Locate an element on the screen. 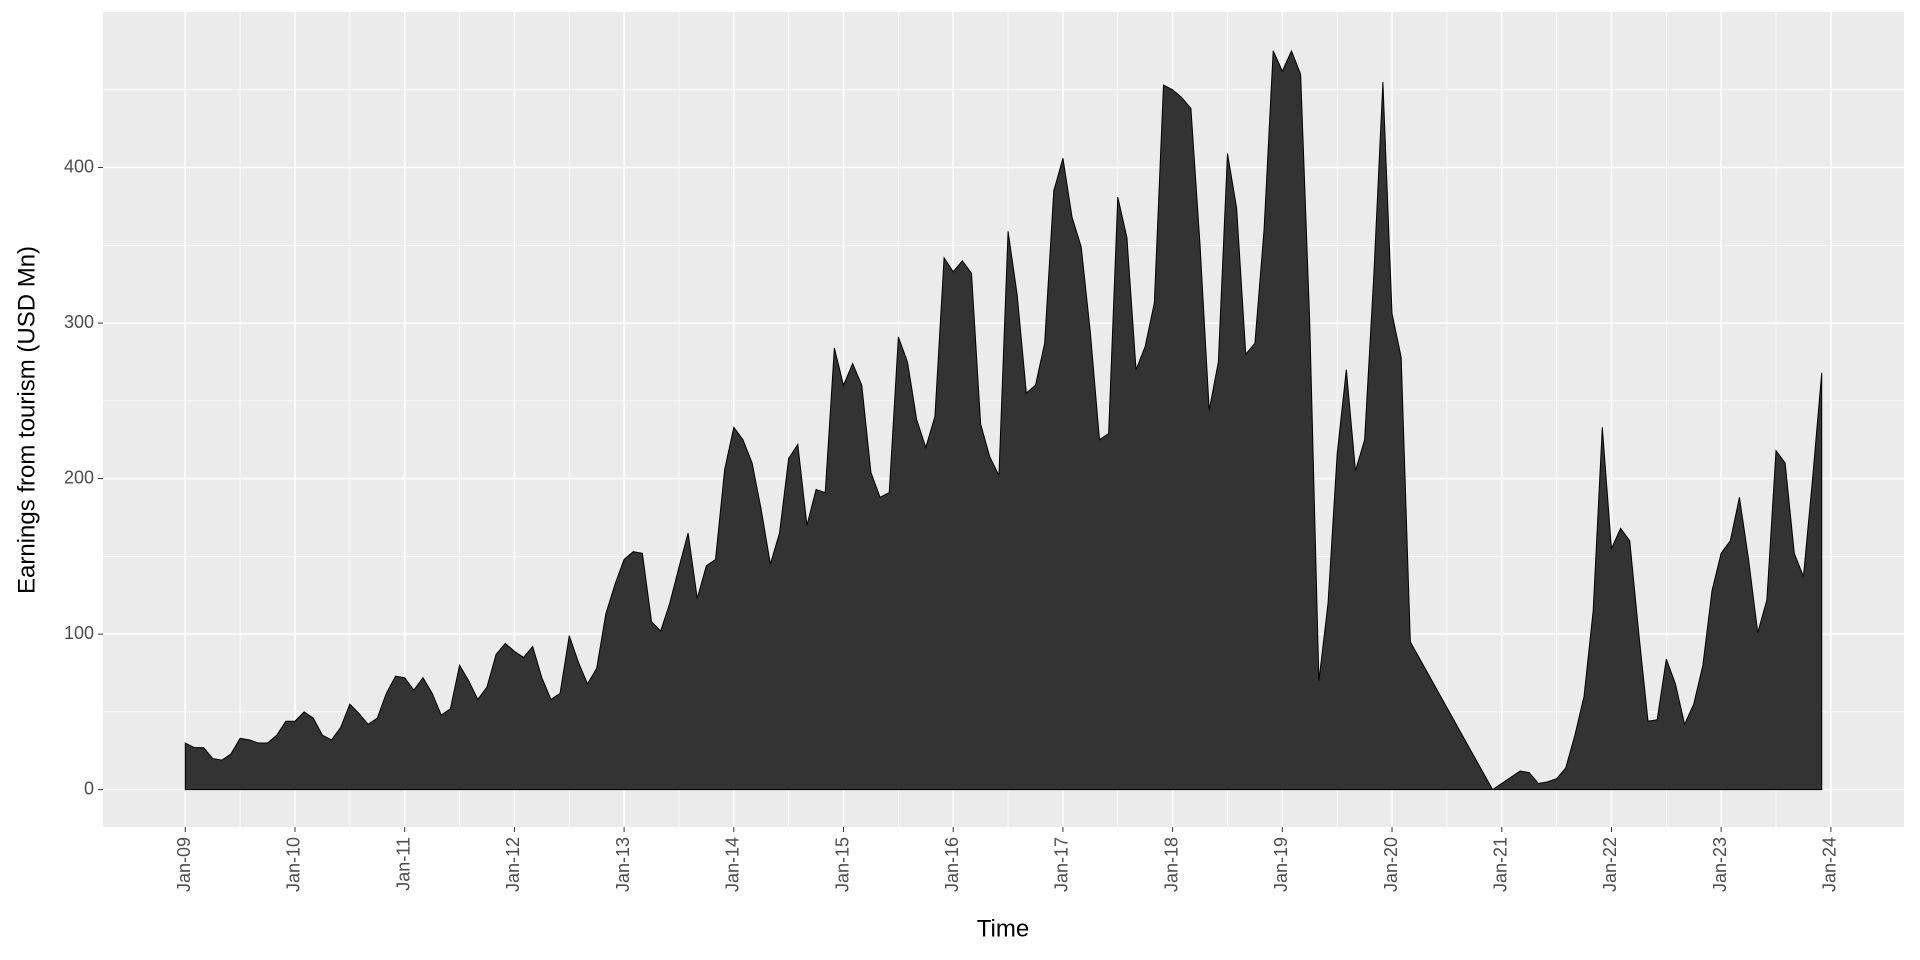 The height and width of the screenshot is (960, 1920). x-tick-label: Jan-10 is located at coordinates (294, 864).